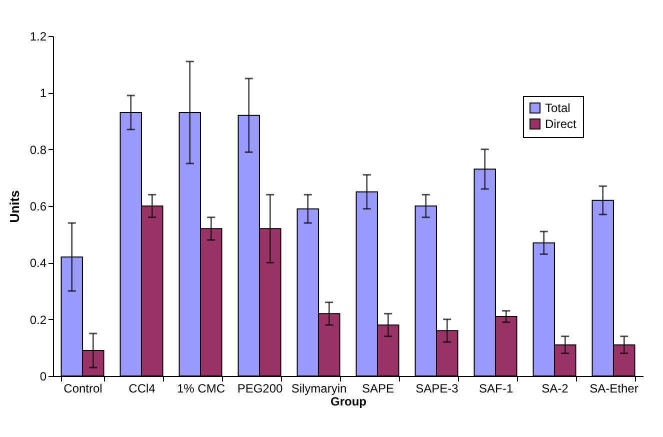  I want to click on legend-label: Direct, so click(561, 124).